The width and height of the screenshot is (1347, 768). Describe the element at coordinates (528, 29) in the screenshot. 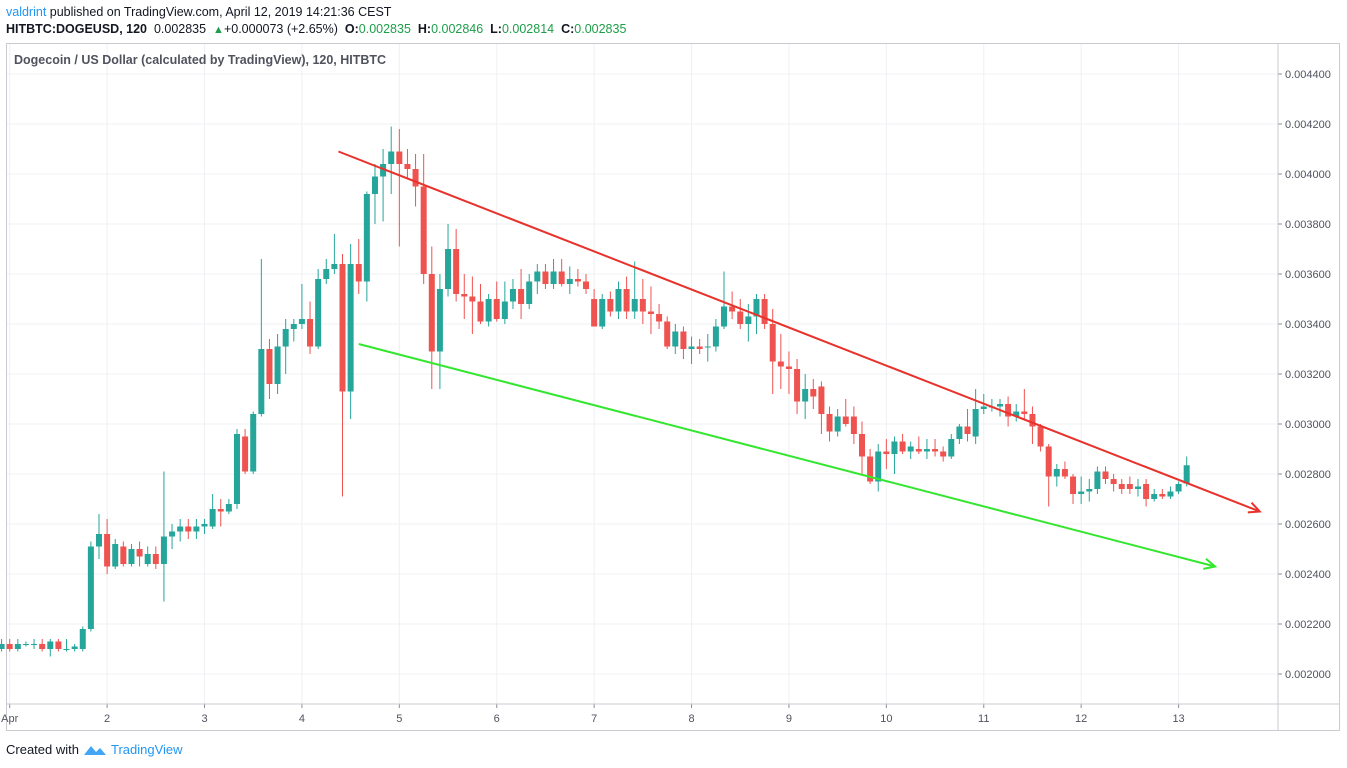

I see `low-value: 0.002814` at that location.